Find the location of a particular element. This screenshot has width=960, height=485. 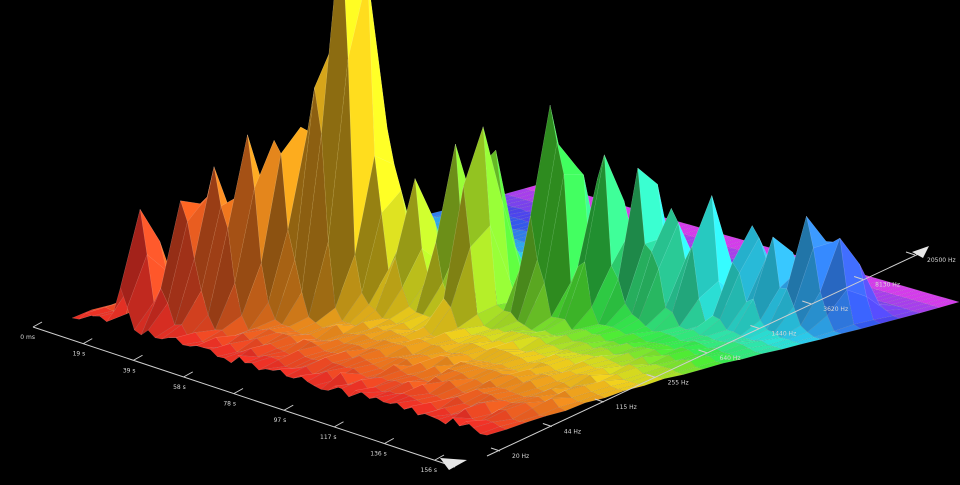

time-axis-tick-label: 156 s is located at coordinates (429, 470).